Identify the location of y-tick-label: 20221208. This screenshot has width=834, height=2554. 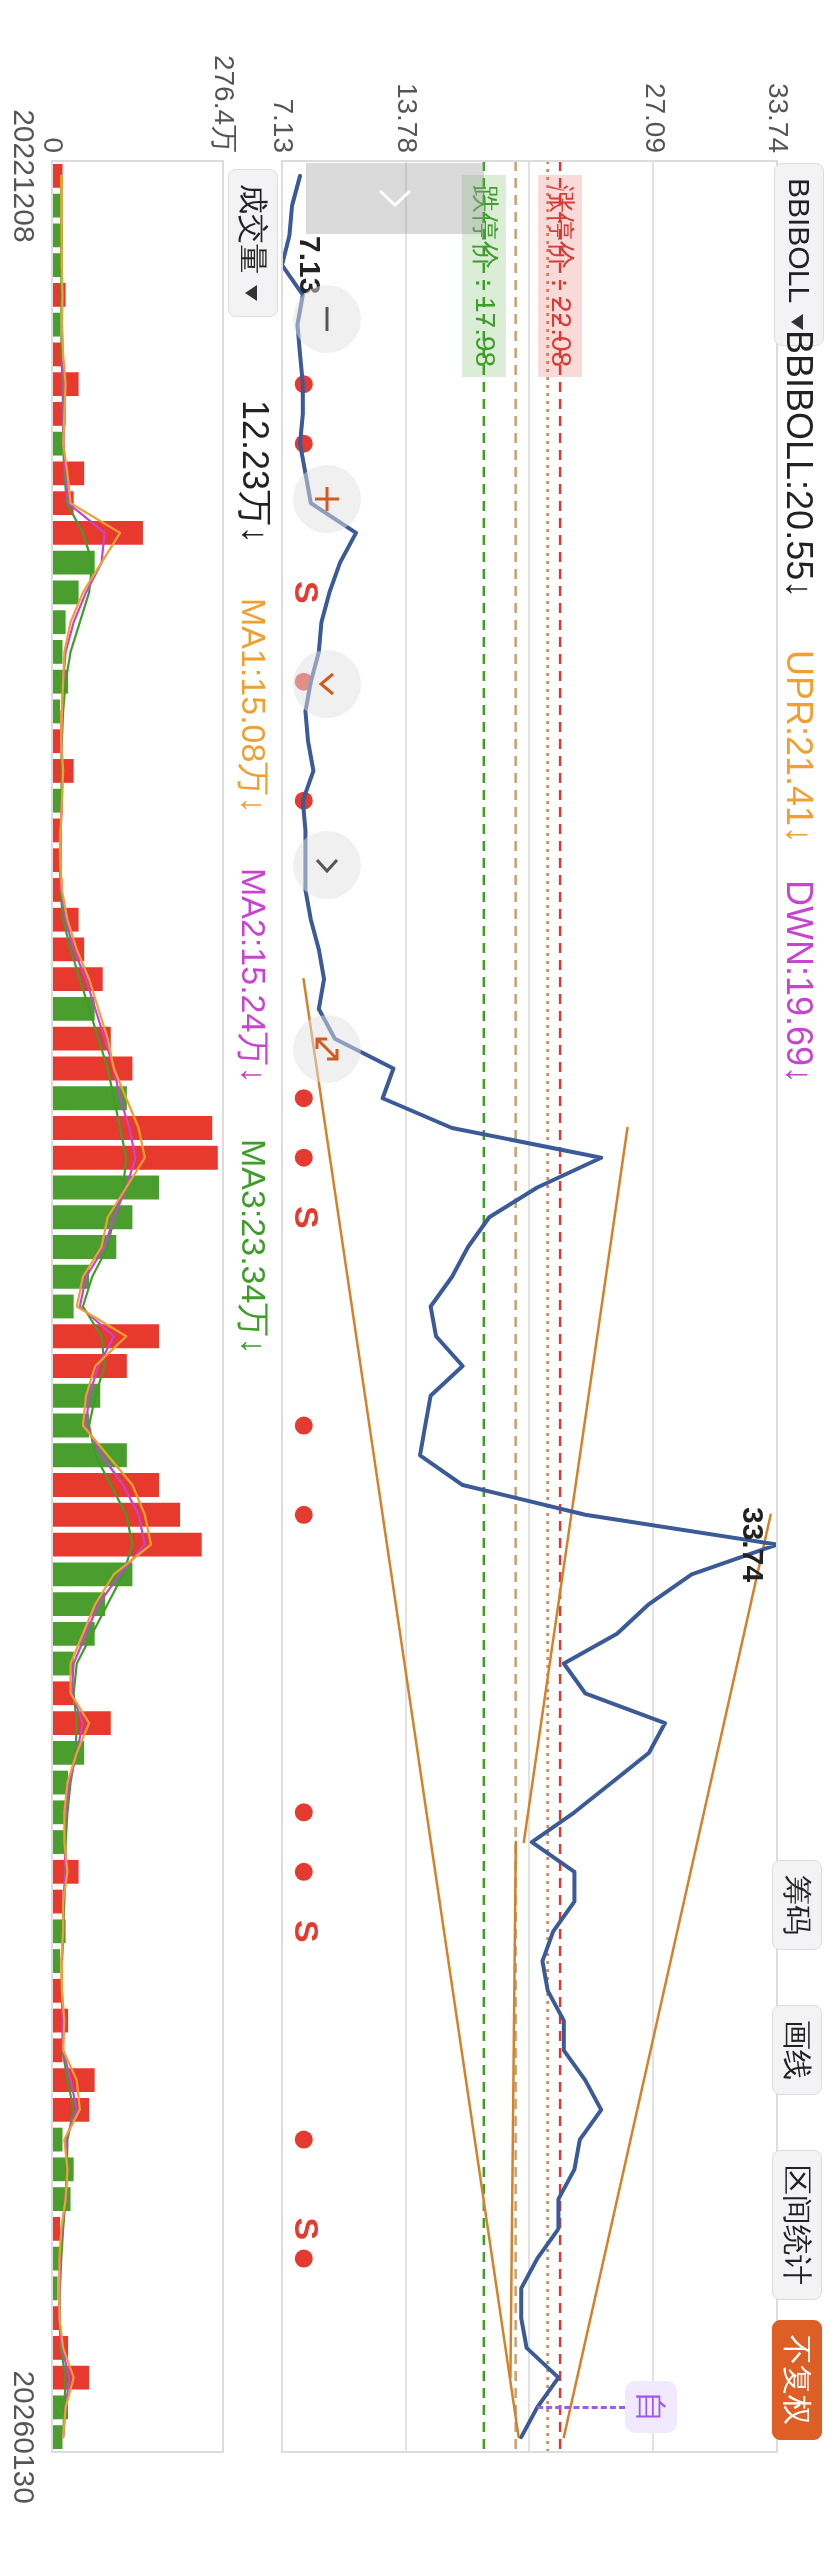
(24, 176).